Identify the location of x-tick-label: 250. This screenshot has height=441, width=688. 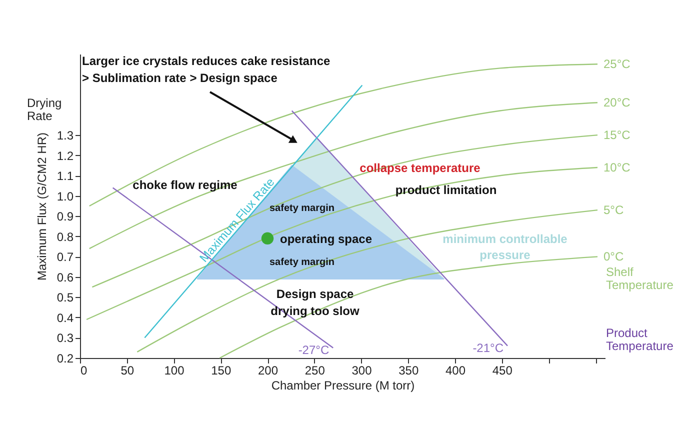
(315, 371).